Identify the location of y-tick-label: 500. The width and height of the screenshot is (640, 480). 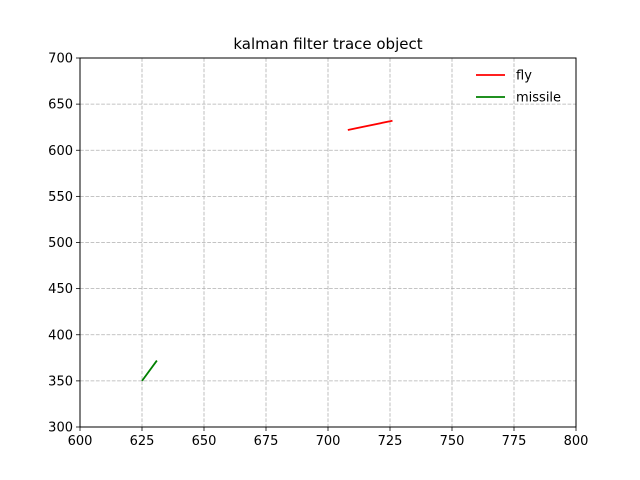
(60, 243).